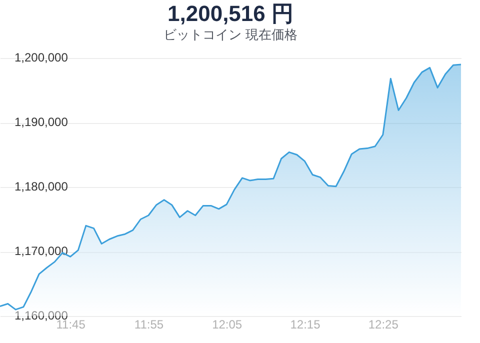  What do you see at coordinates (230, 35) in the screenshot?
I see `chart-subtitle: ビットコイン 現在価格` at bounding box center [230, 35].